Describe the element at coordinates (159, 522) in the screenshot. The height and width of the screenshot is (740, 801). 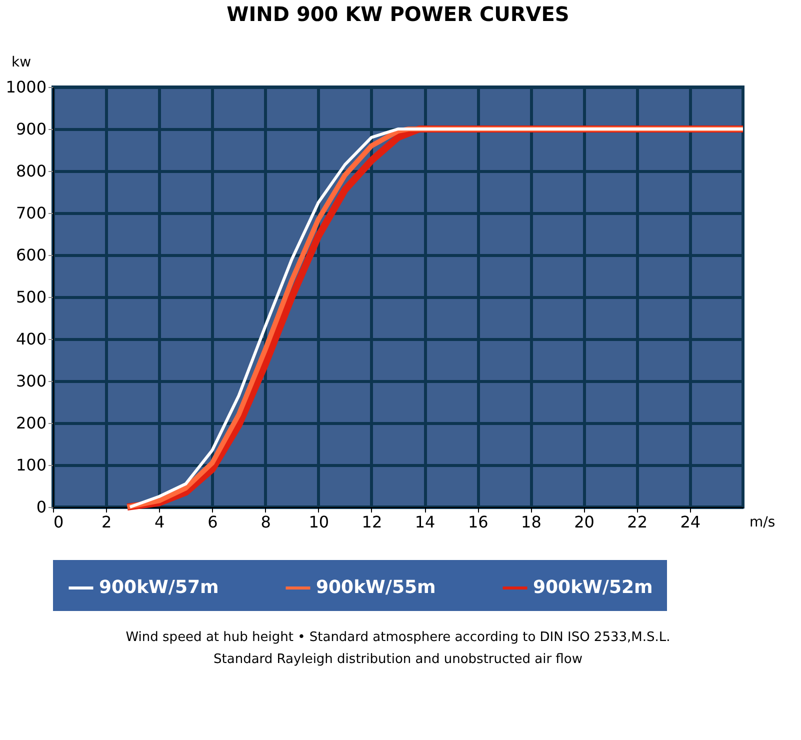
I see `x-tick-label: 4` at that location.